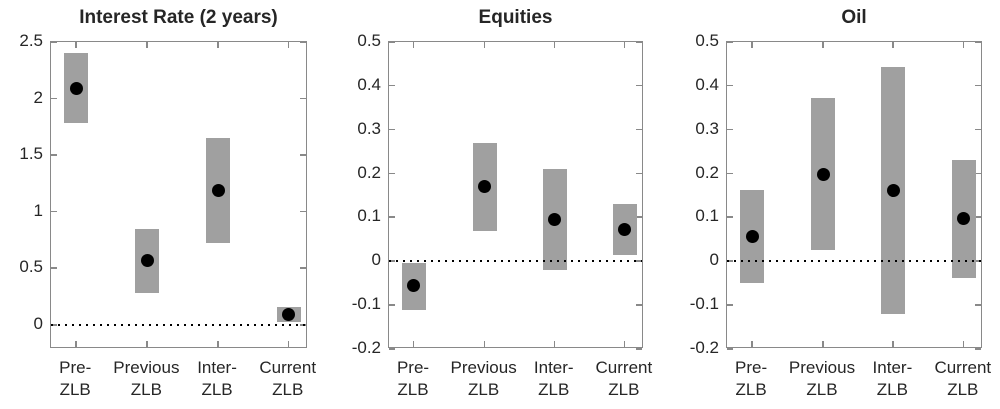 The image size is (1000, 409). I want to click on x-tick-label: Pre- ZLB, so click(751, 379).